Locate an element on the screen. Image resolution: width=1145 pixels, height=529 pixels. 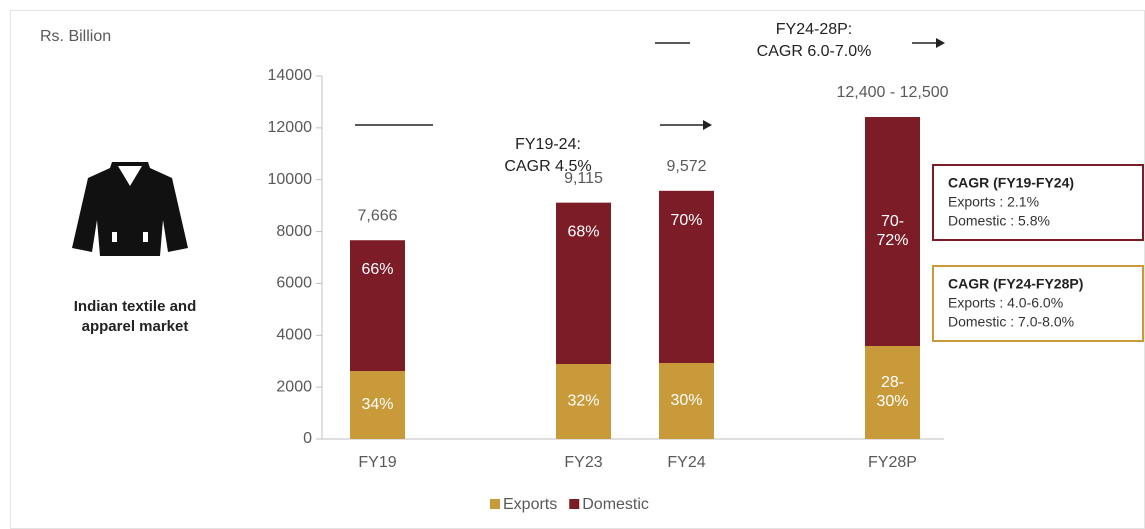
y-tick-label: 2000 is located at coordinates (294, 386).